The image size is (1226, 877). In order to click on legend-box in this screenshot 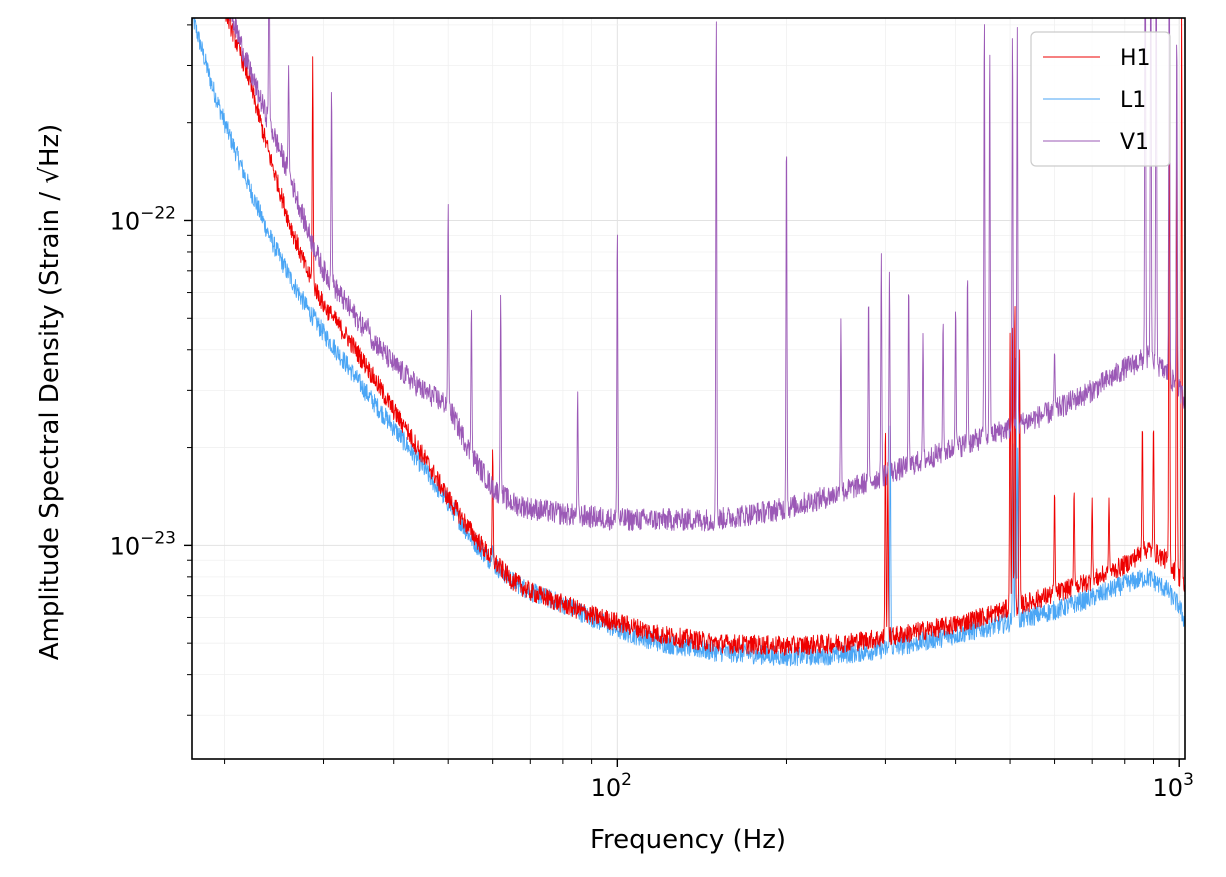, I will do `click(1100, 99)`.